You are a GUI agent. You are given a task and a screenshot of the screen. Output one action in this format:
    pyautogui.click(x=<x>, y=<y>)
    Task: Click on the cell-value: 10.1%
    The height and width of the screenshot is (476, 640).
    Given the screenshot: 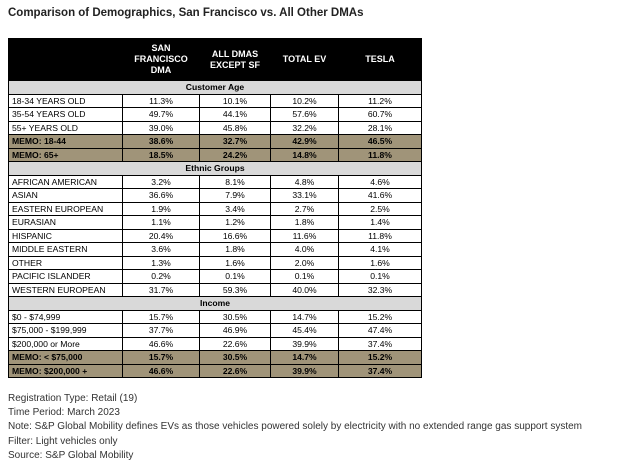 What is the action you would take?
    pyautogui.click(x=235, y=100)
    